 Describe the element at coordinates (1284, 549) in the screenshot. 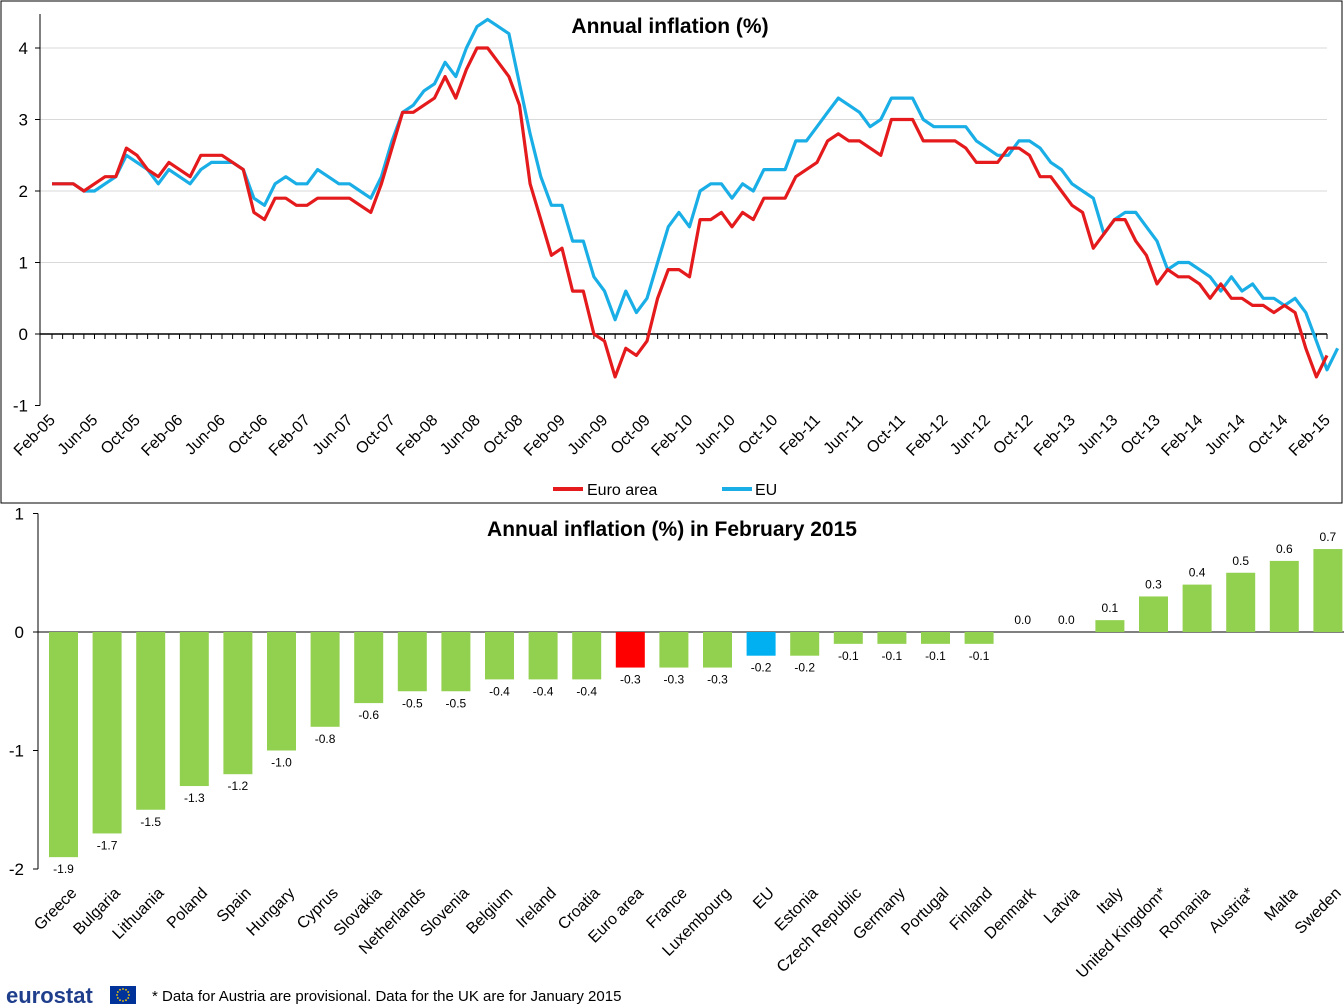

I see `bar-value-label: 0.6` at that location.